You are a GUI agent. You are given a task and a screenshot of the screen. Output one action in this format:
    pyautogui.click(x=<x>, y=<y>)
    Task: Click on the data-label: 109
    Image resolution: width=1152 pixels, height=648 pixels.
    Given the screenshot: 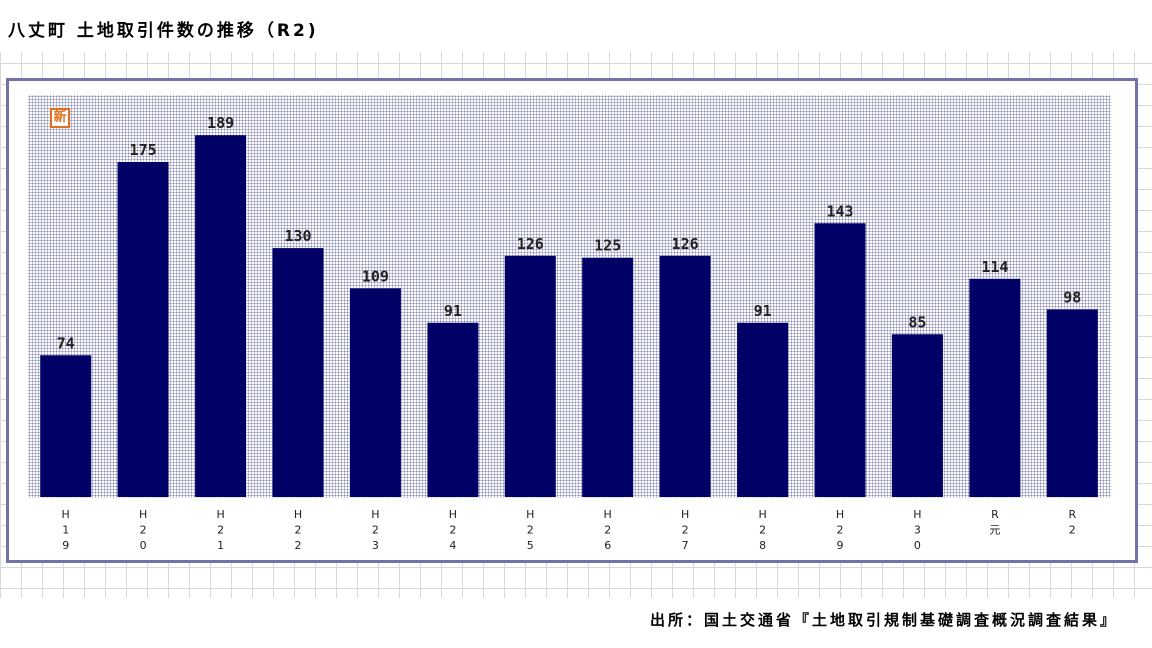 What is the action you would take?
    pyautogui.click(x=375, y=276)
    